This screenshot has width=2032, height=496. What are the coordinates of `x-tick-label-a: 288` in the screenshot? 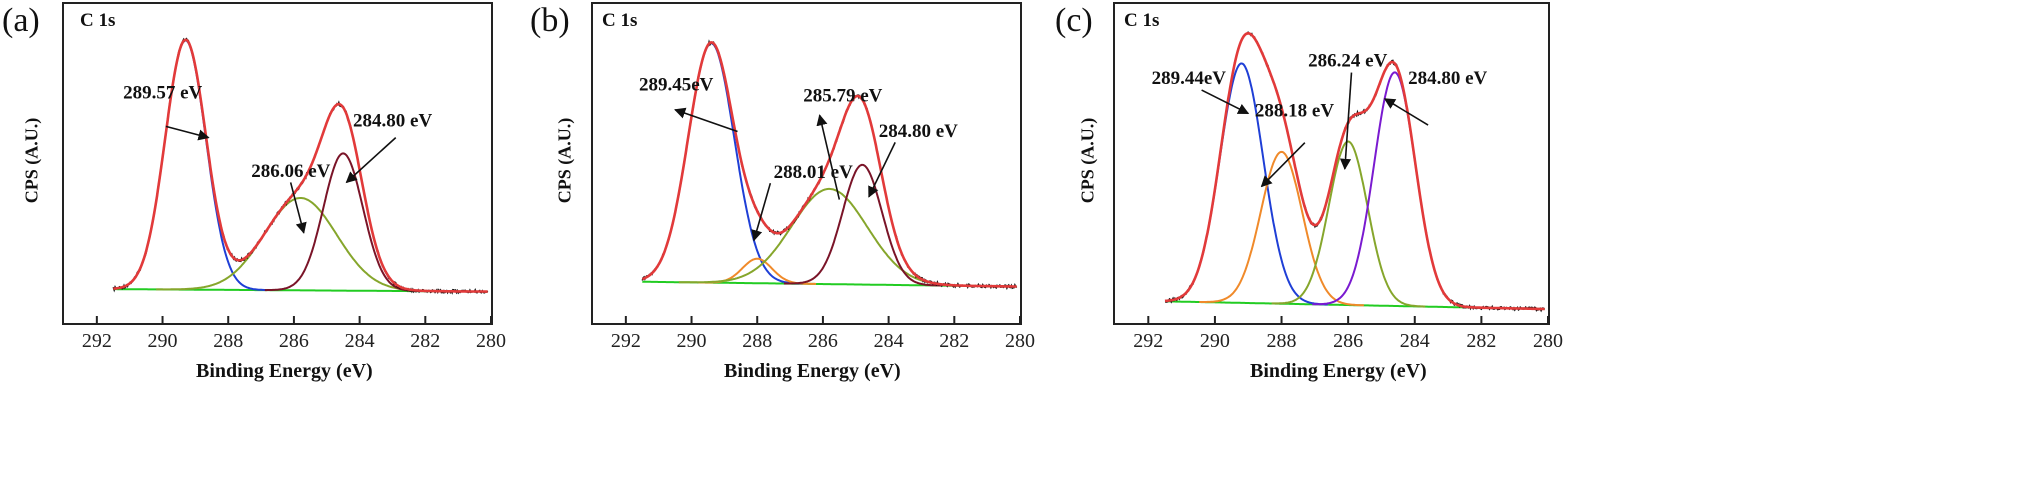 It's located at (228, 341).